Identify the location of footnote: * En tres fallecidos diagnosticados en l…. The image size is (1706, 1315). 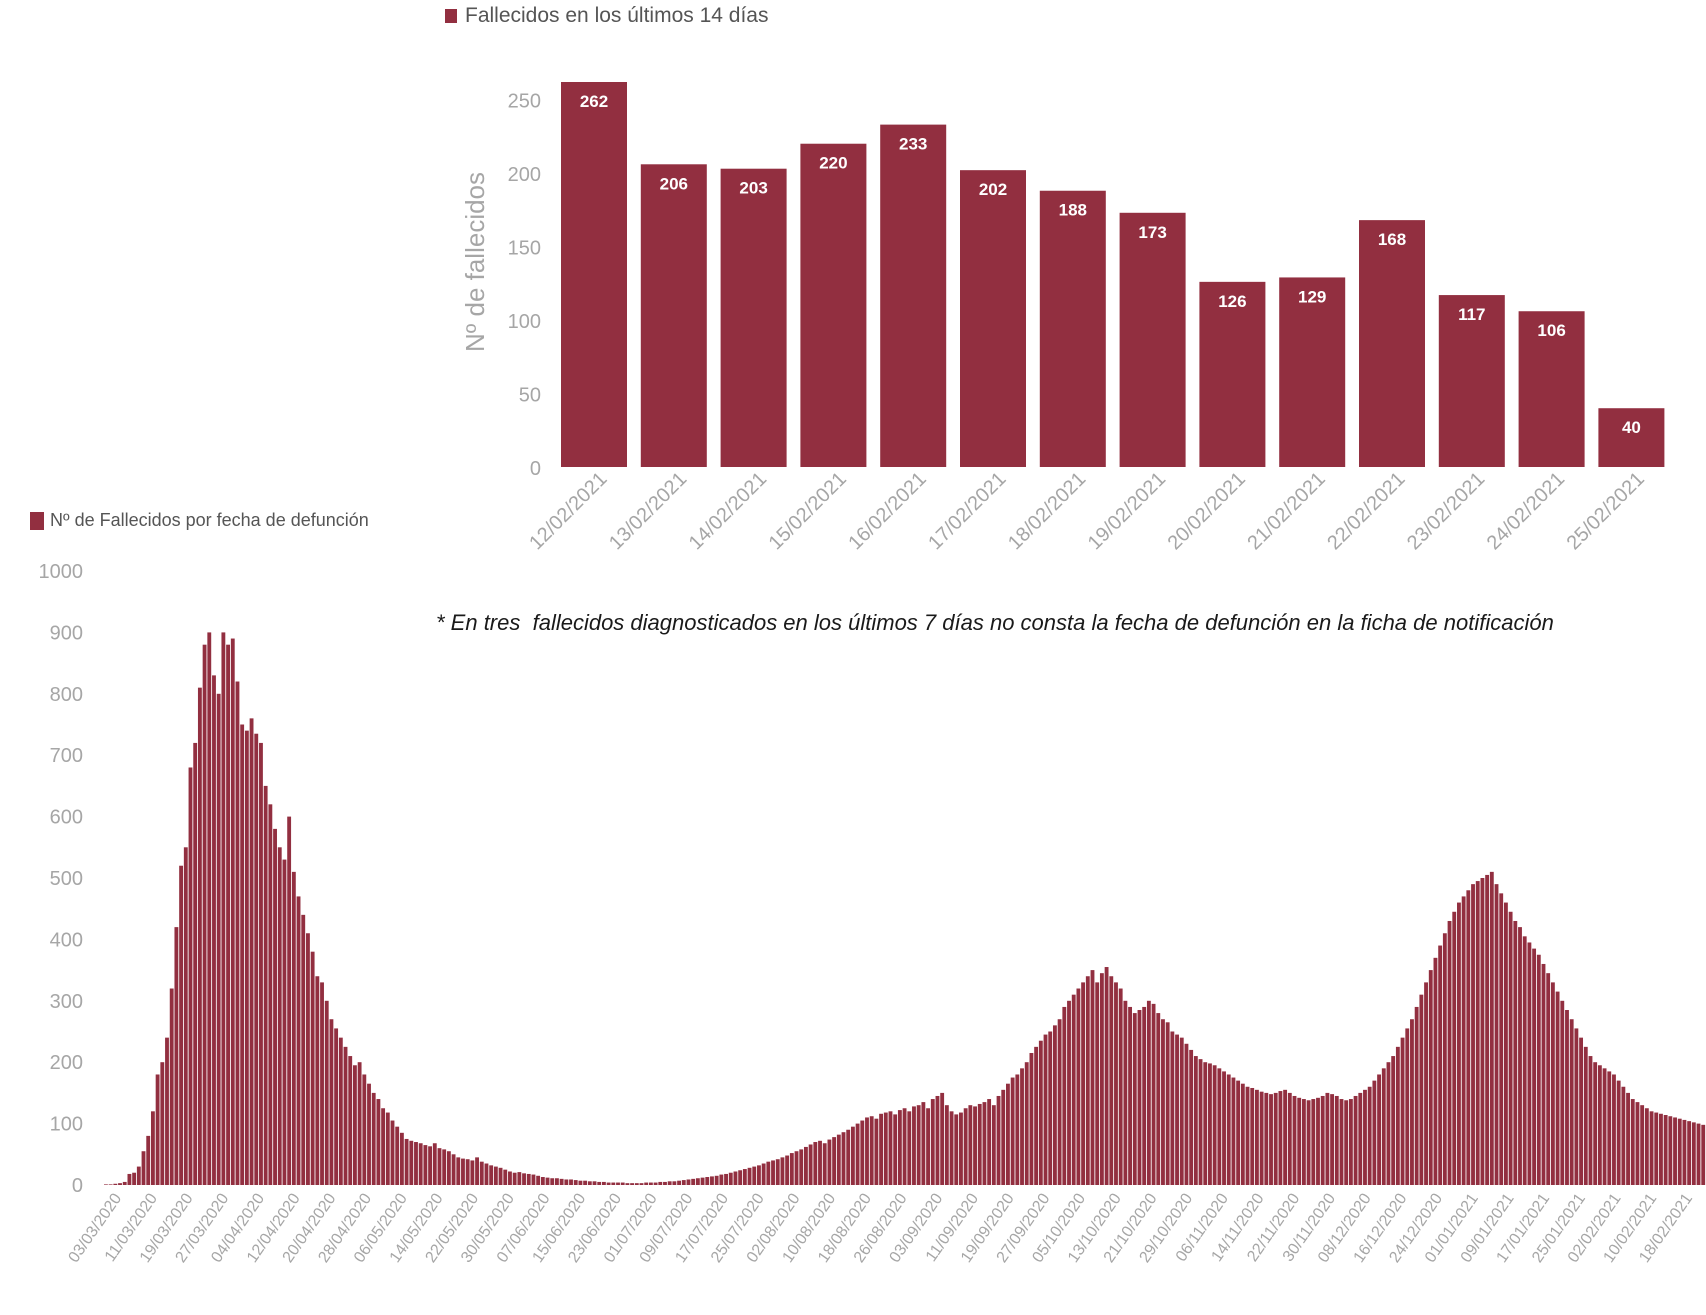
(995, 622).